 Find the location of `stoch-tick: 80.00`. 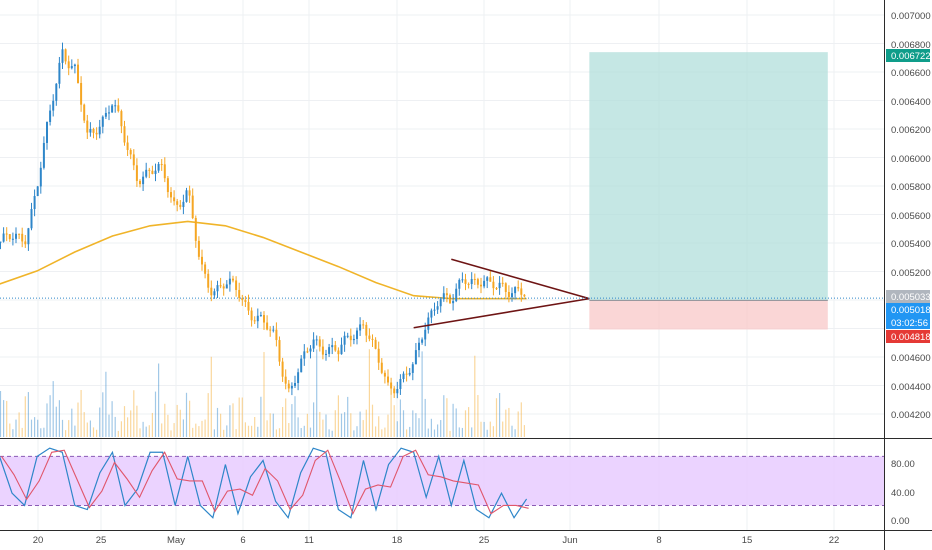

stoch-tick: 80.00 is located at coordinates (903, 464).